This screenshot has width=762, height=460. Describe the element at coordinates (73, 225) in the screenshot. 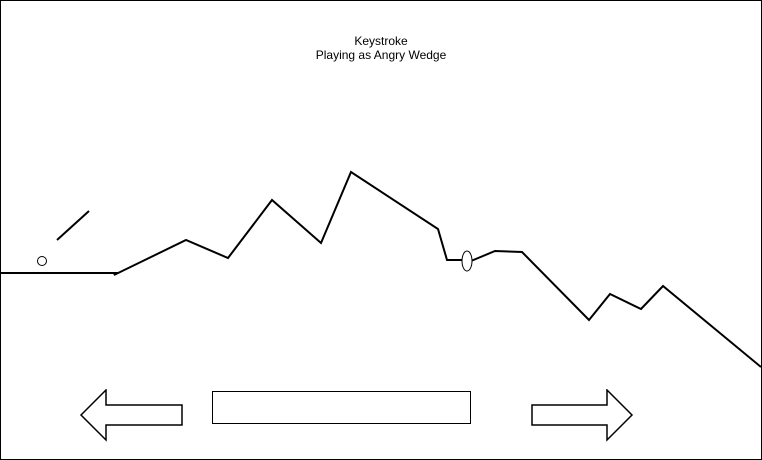

I see `floating-ramp` at that location.